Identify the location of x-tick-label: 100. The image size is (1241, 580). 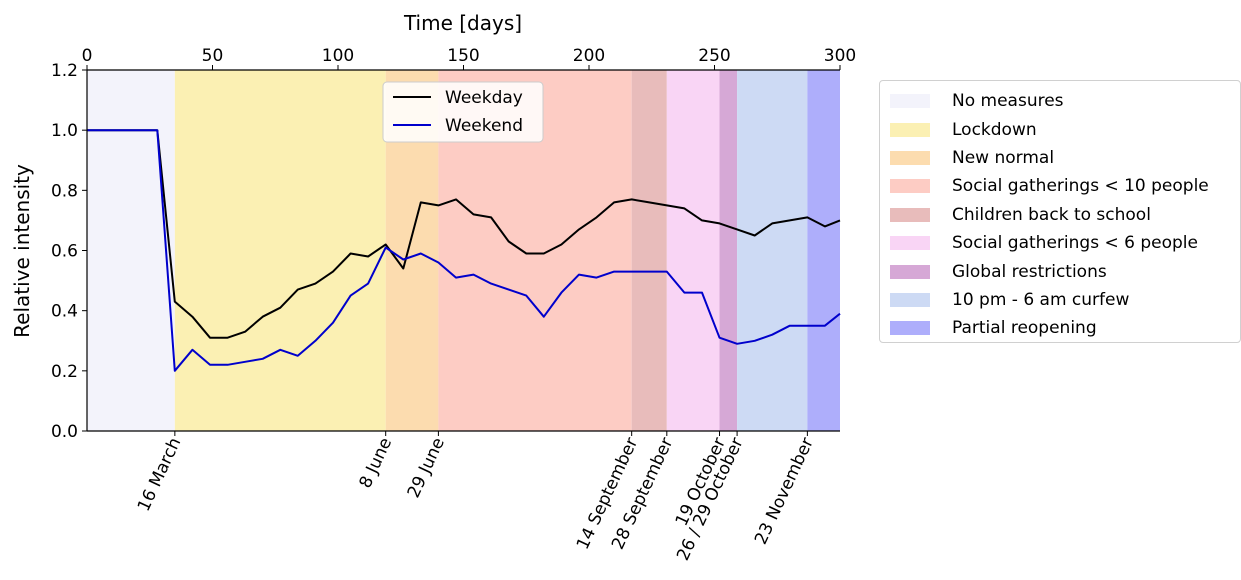
(338, 56).